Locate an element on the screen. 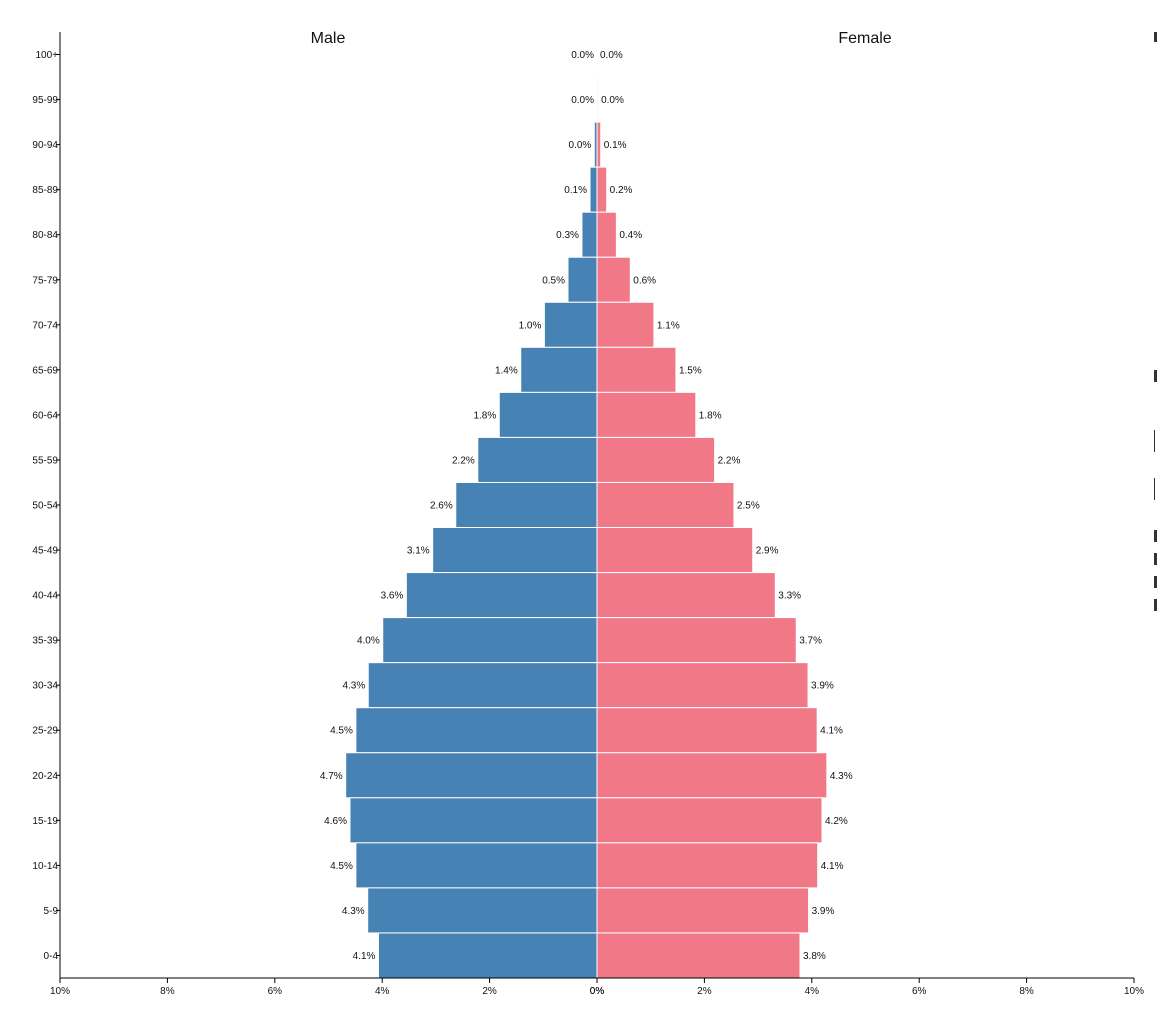 The width and height of the screenshot is (1157, 1015). y-tick-label: 25-29 is located at coordinates (45, 731).